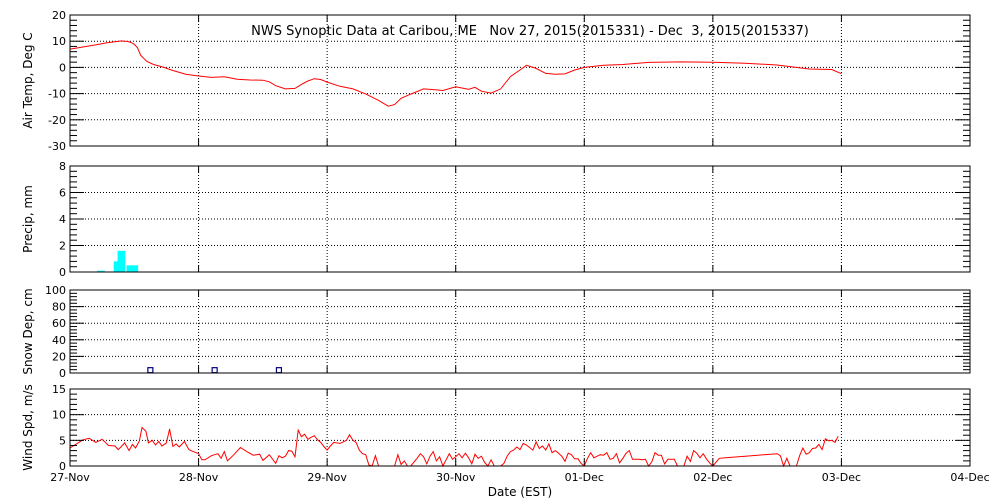 This screenshot has width=1000, height=500. What do you see at coordinates (28, 331) in the screenshot?
I see `snow_depth-y-axis-label: Snow Dep, cm` at bounding box center [28, 331].